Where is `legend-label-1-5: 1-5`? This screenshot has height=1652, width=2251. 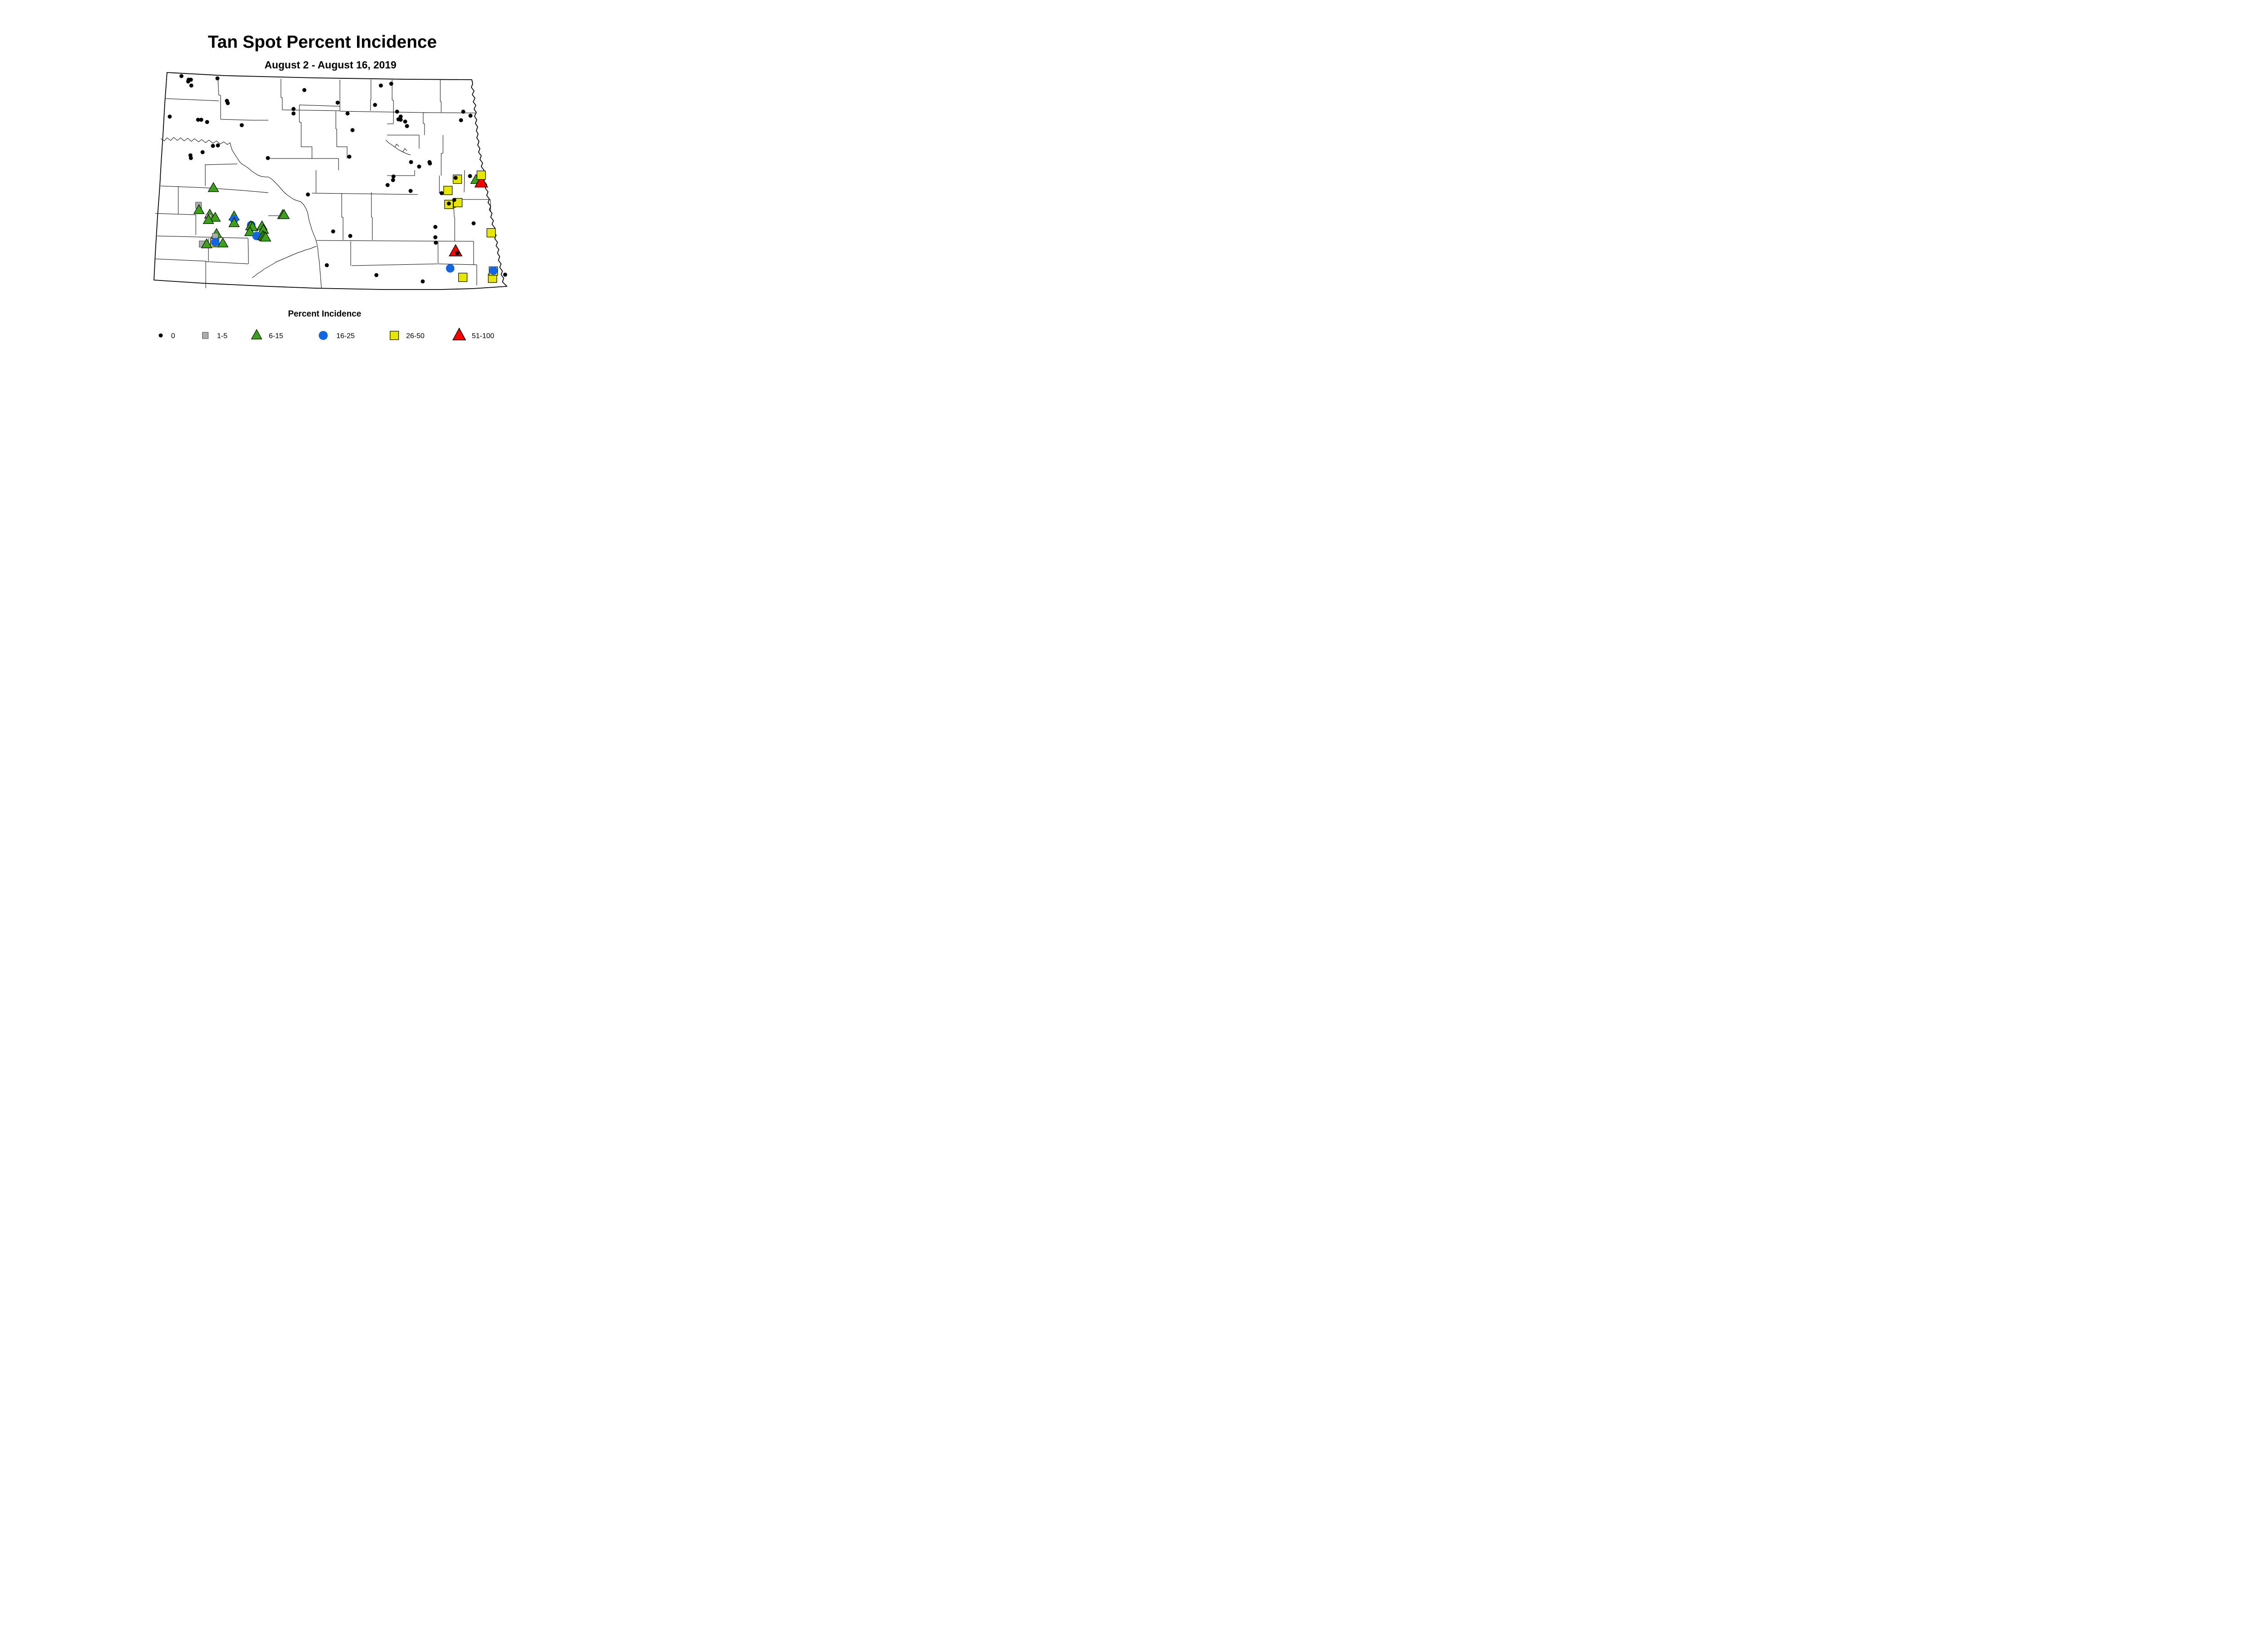
legend-label-1-5: 1-5 is located at coordinates (222, 336).